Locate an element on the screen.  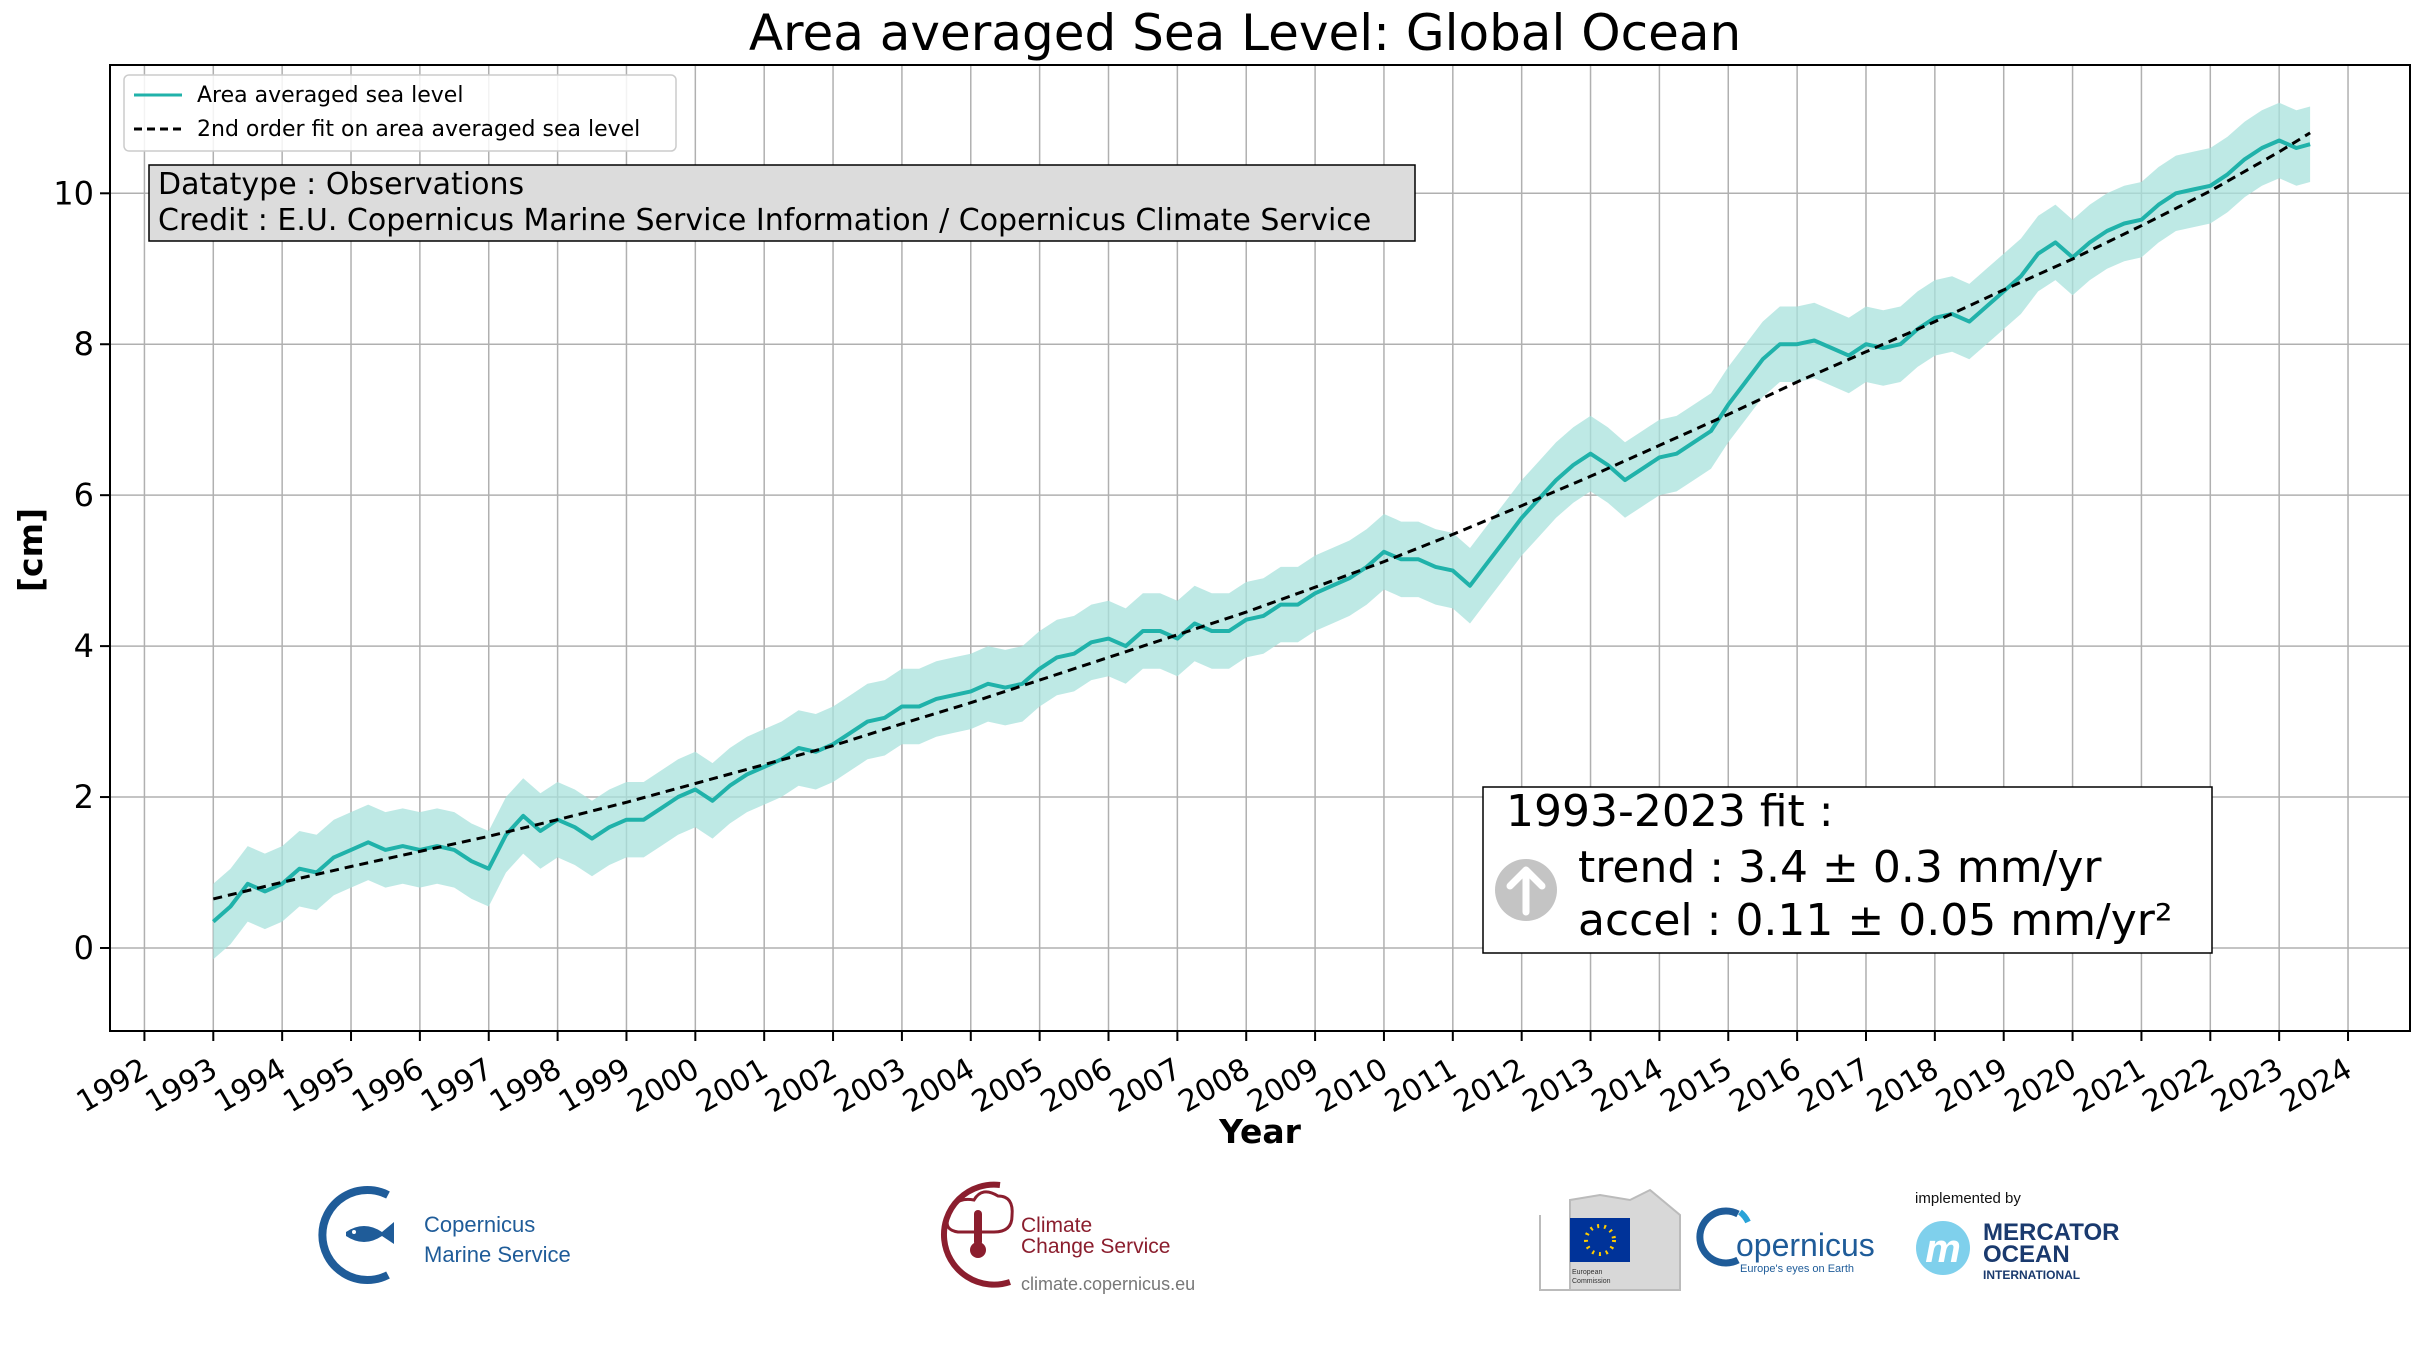
copernicus-marine-line2: Marine Service is located at coordinates (497, 1254).